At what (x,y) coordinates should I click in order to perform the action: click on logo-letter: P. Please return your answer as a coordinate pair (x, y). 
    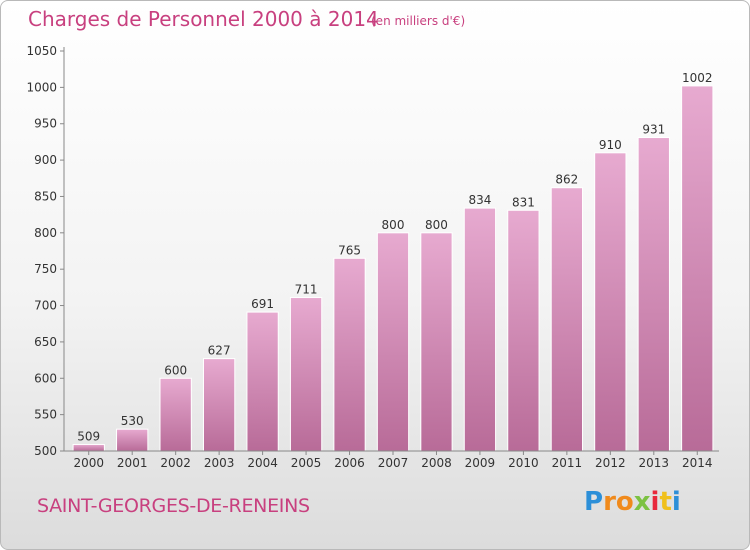
    Looking at the image, I should click on (594, 502).